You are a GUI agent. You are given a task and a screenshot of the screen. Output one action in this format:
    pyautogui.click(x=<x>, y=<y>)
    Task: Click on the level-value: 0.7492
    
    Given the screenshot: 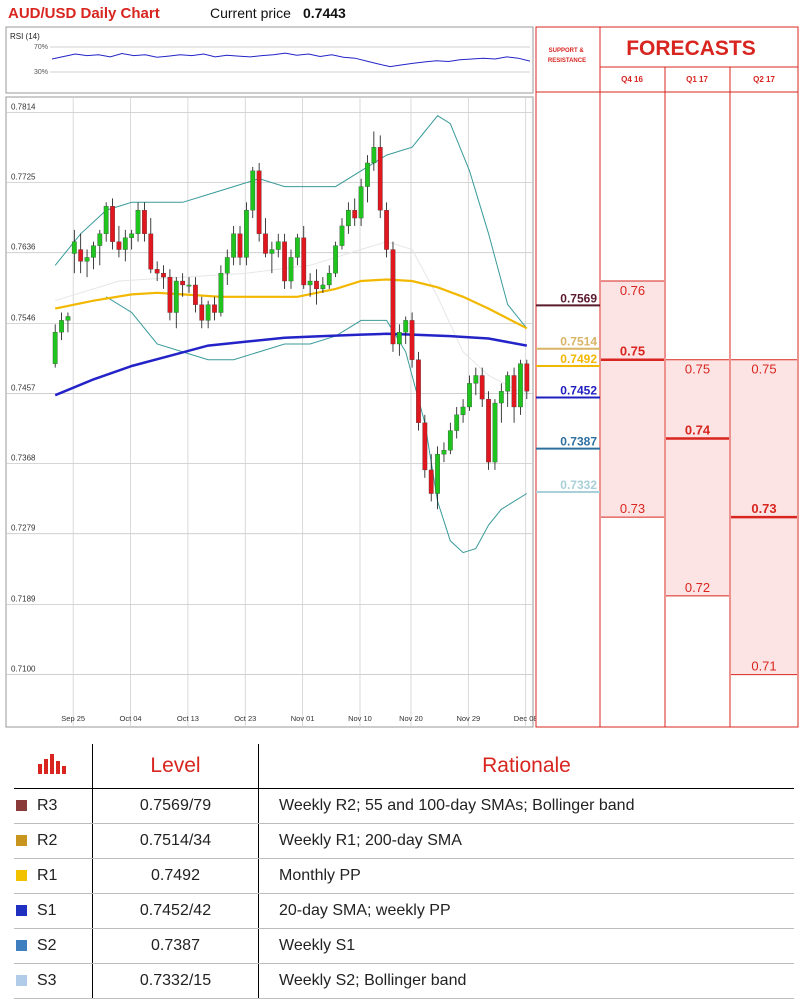 What is the action you would take?
    pyautogui.click(x=175, y=876)
    